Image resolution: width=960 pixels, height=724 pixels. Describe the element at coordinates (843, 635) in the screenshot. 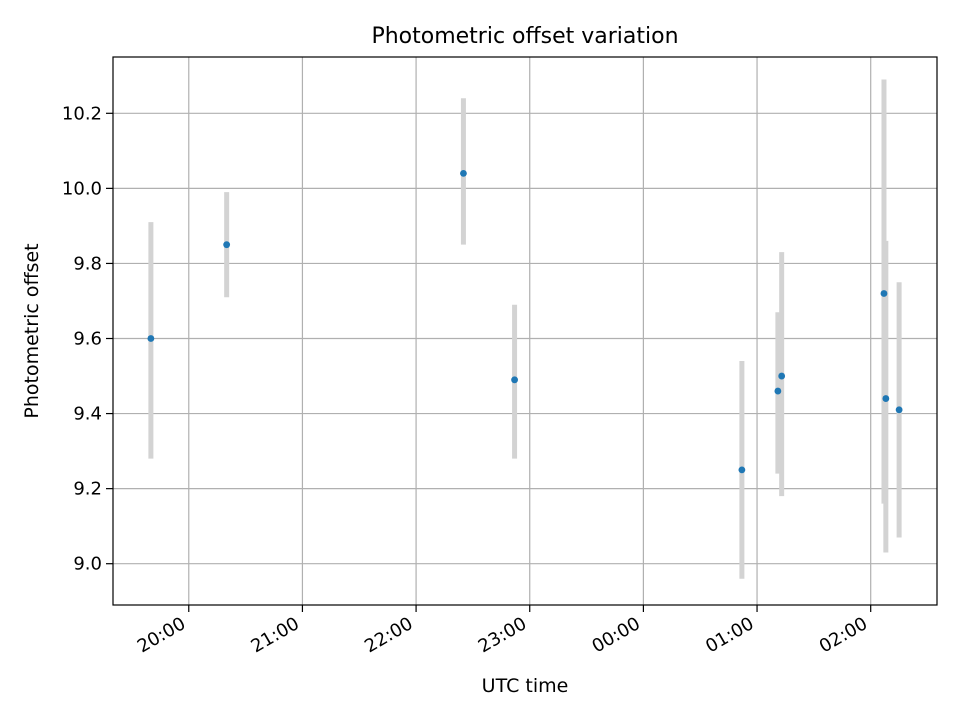

I see `x-tick-label: 02:00` at that location.